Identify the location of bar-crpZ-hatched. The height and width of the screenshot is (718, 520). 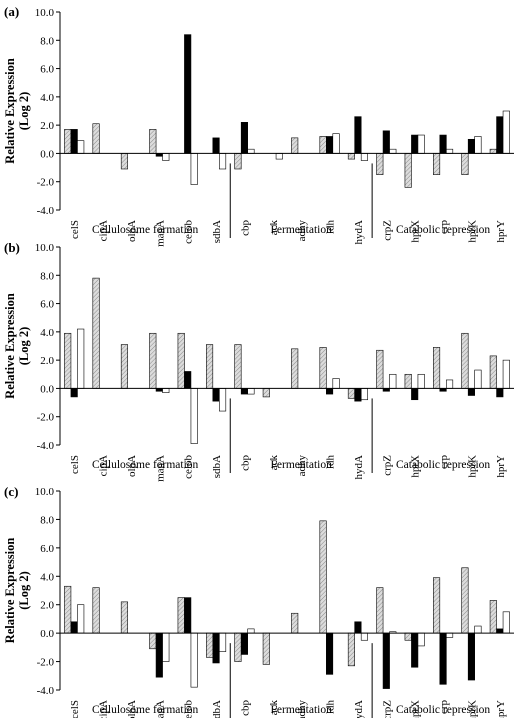
(380, 164).